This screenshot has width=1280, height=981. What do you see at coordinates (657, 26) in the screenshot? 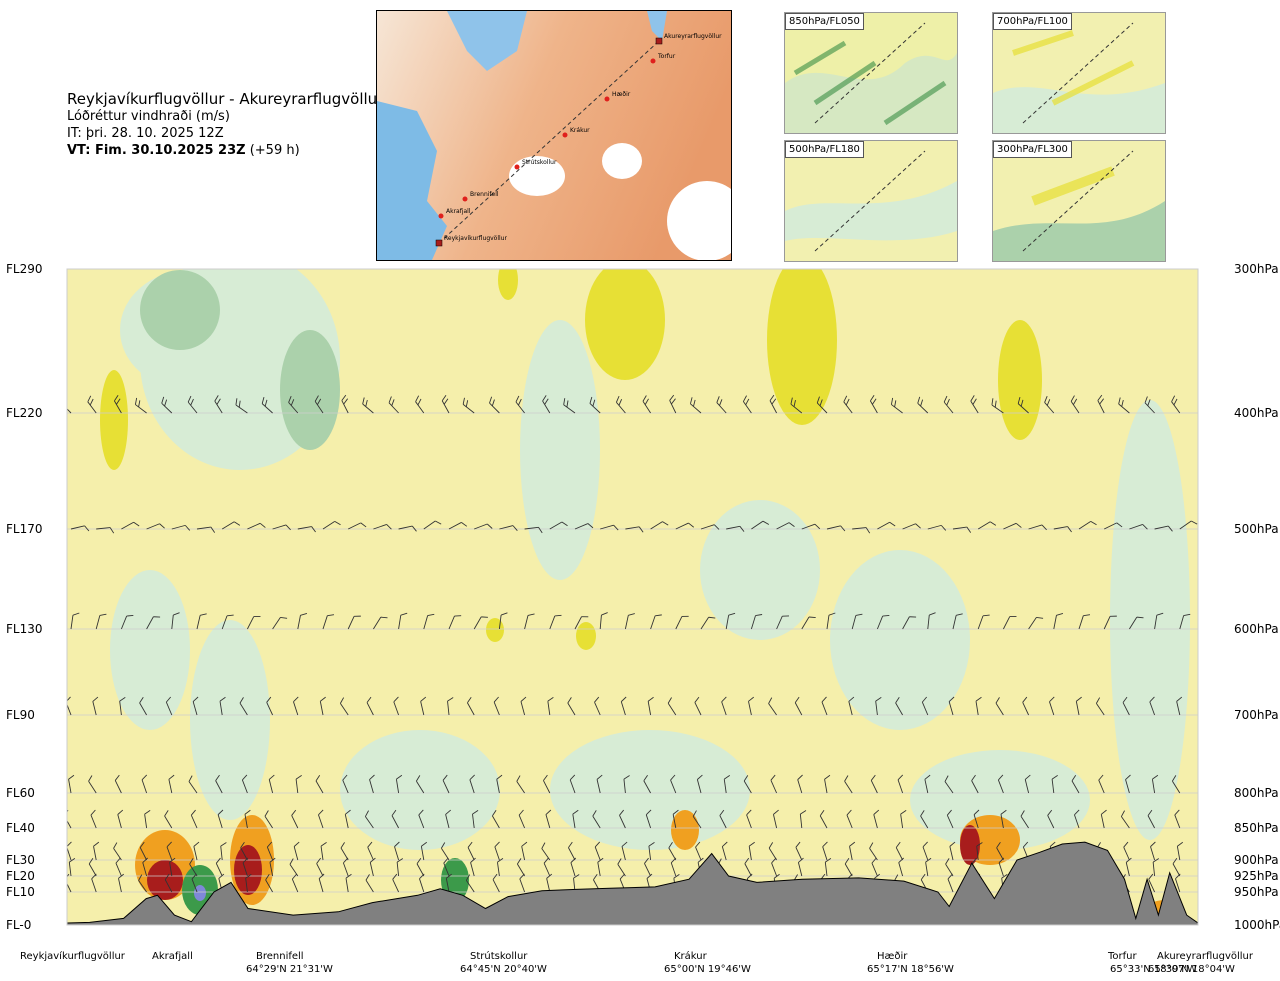
I see `fjord-eyjafjordur` at bounding box center [657, 26].